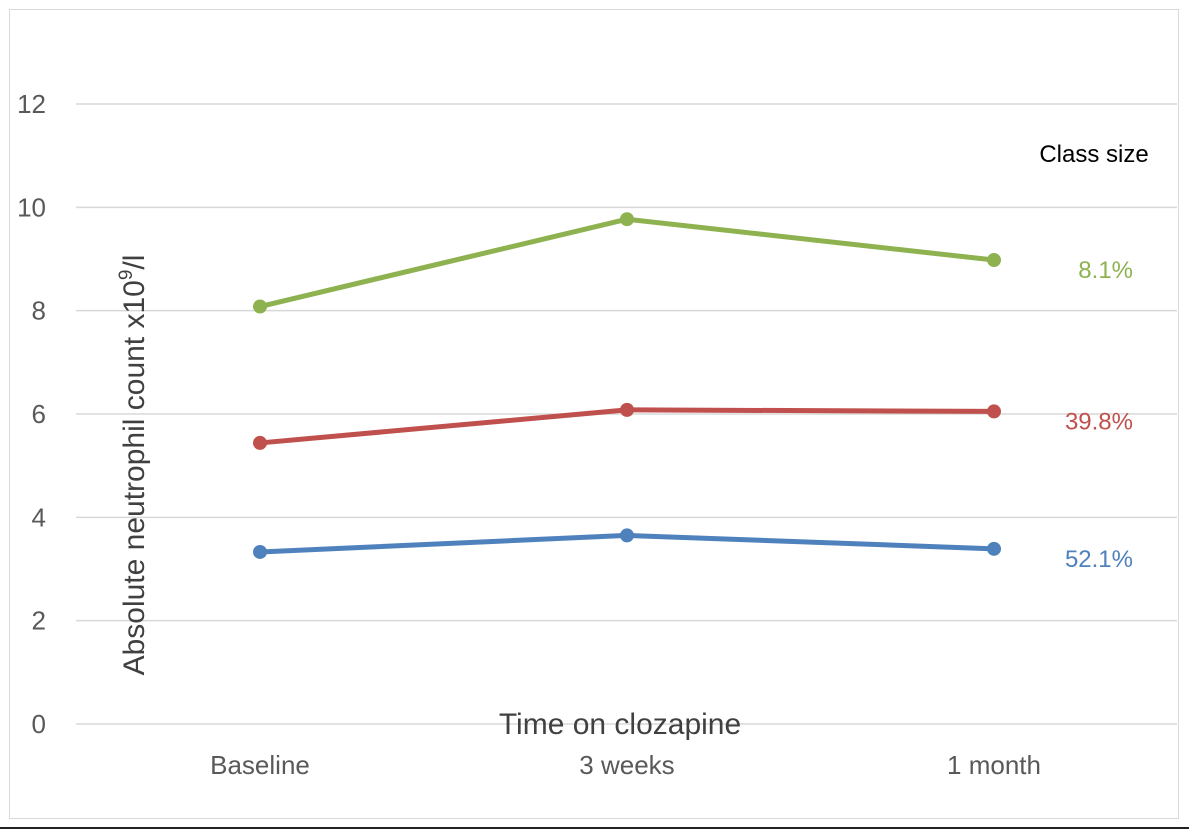  What do you see at coordinates (994, 765) in the screenshot?
I see `x-tick-label: 1 month` at bounding box center [994, 765].